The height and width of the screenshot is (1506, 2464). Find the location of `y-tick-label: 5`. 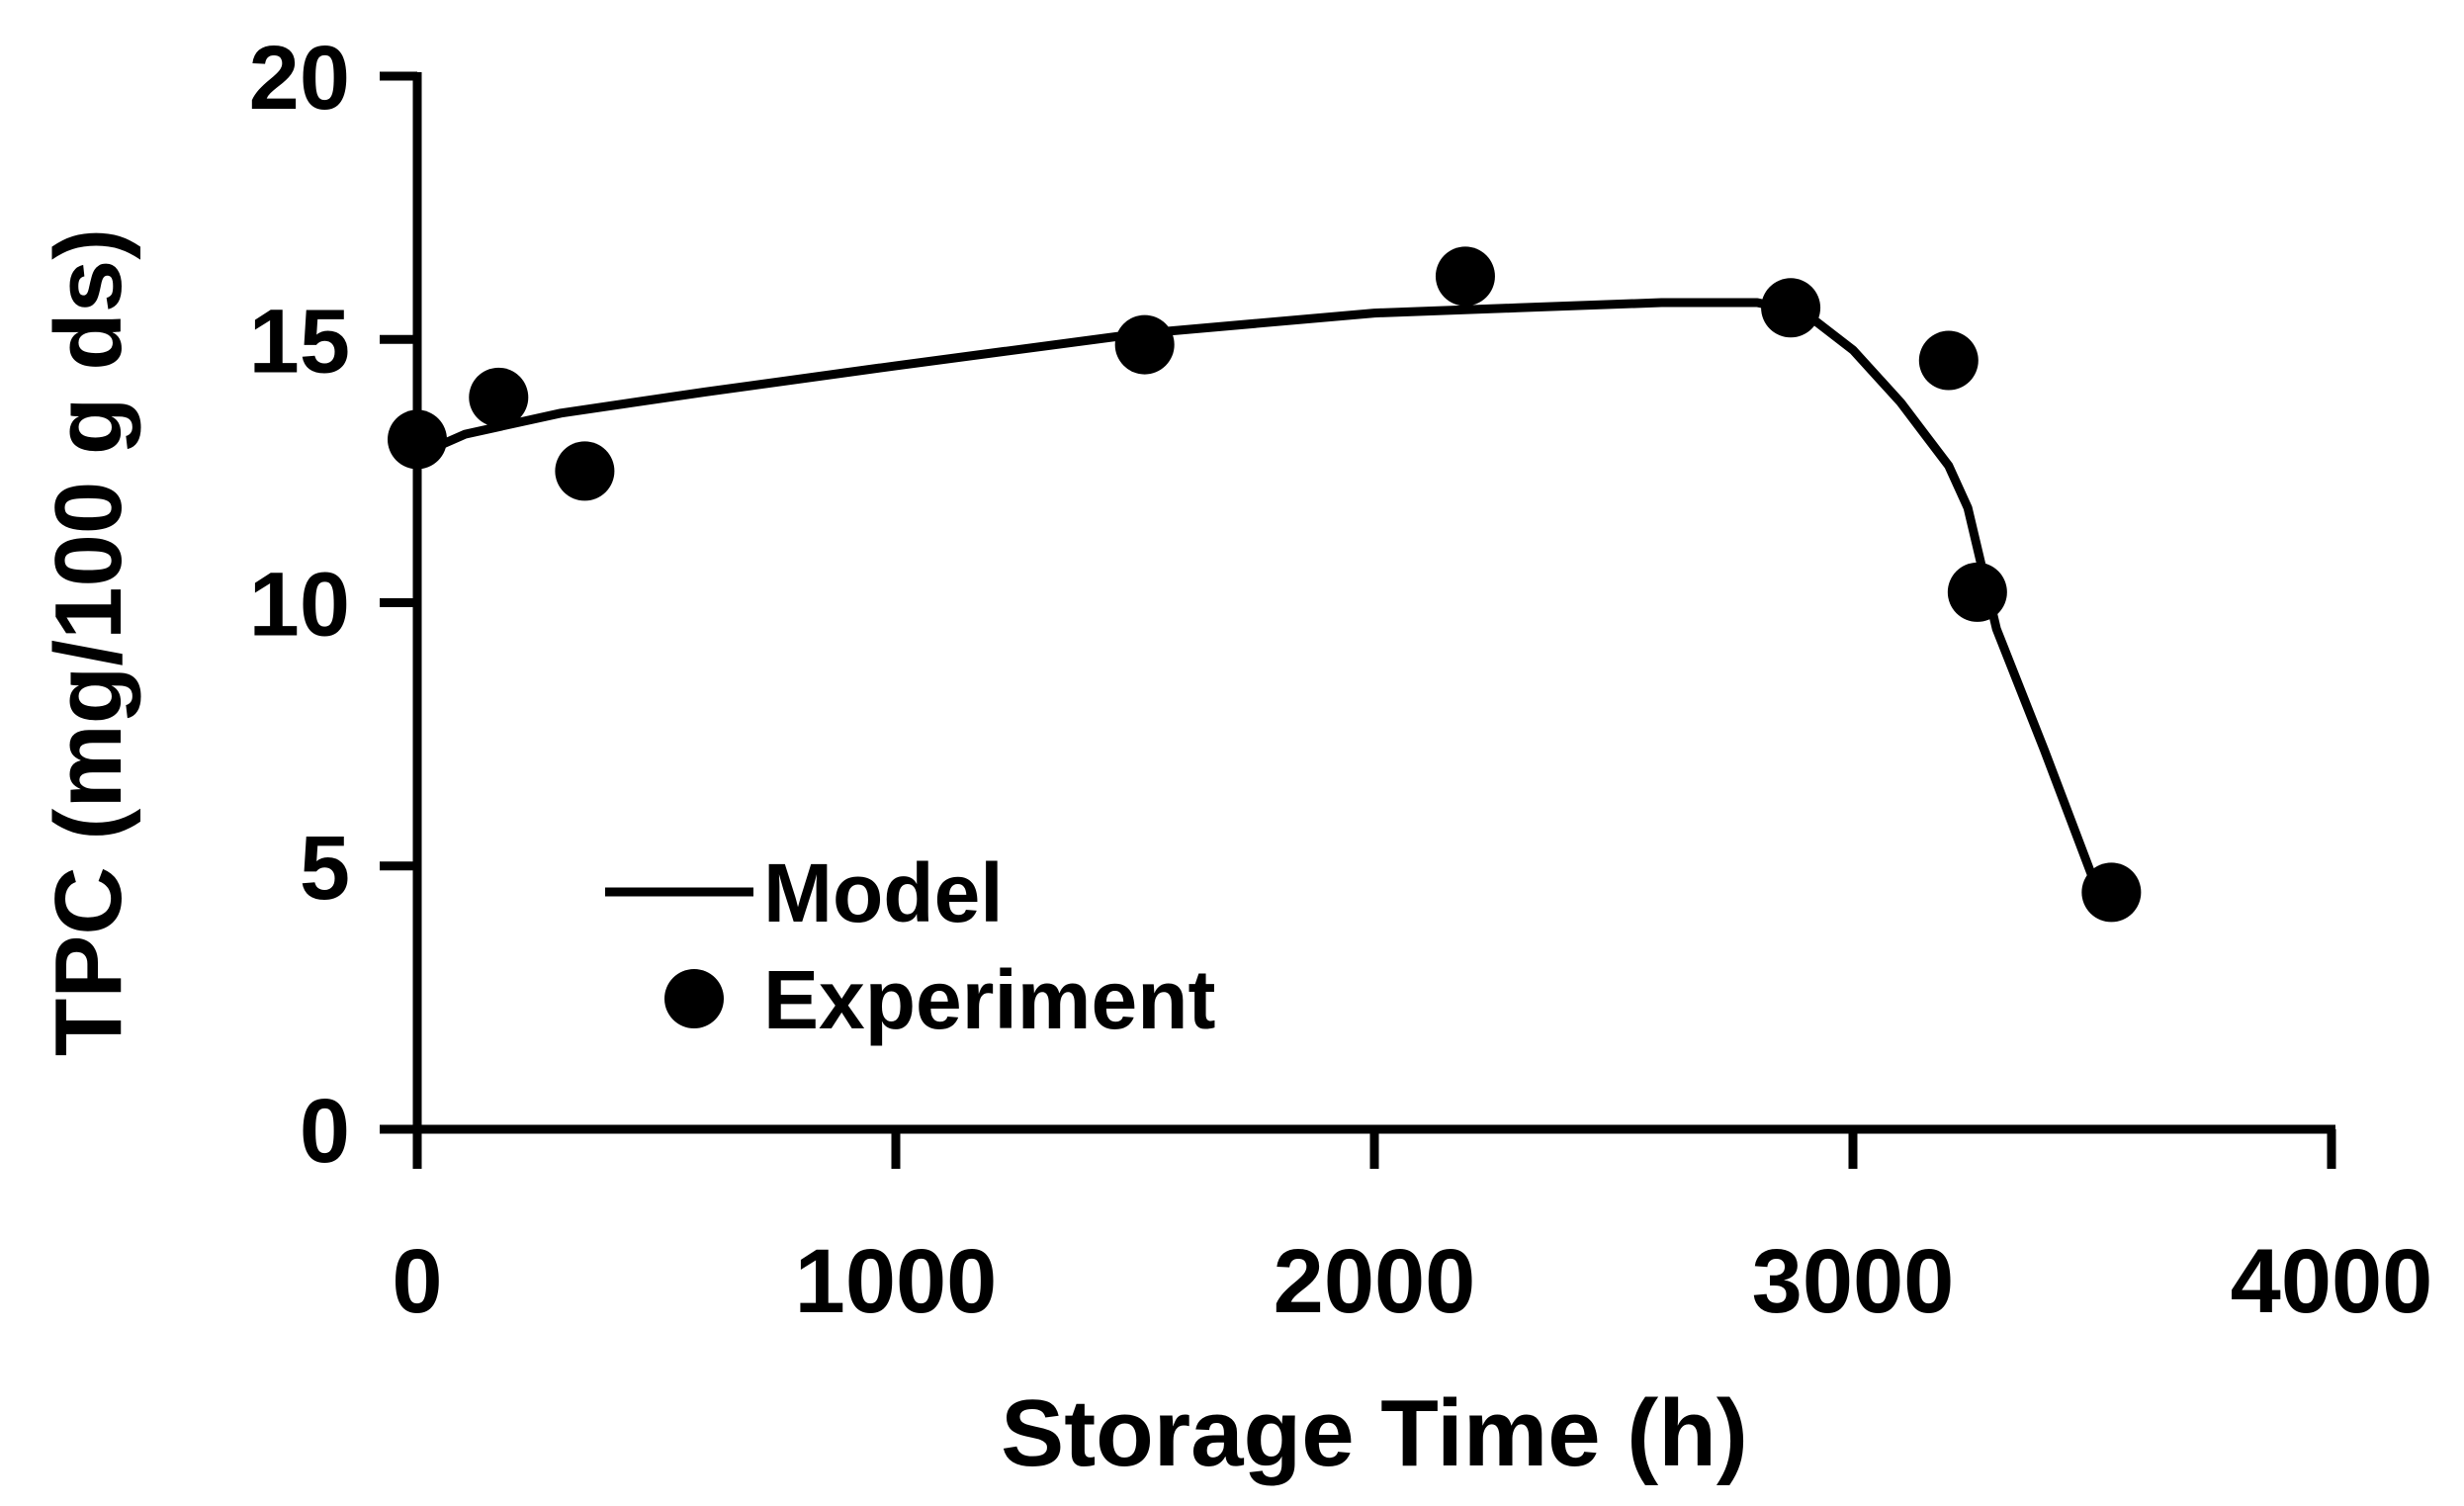

y-tick-label: 5 is located at coordinates (325, 868).